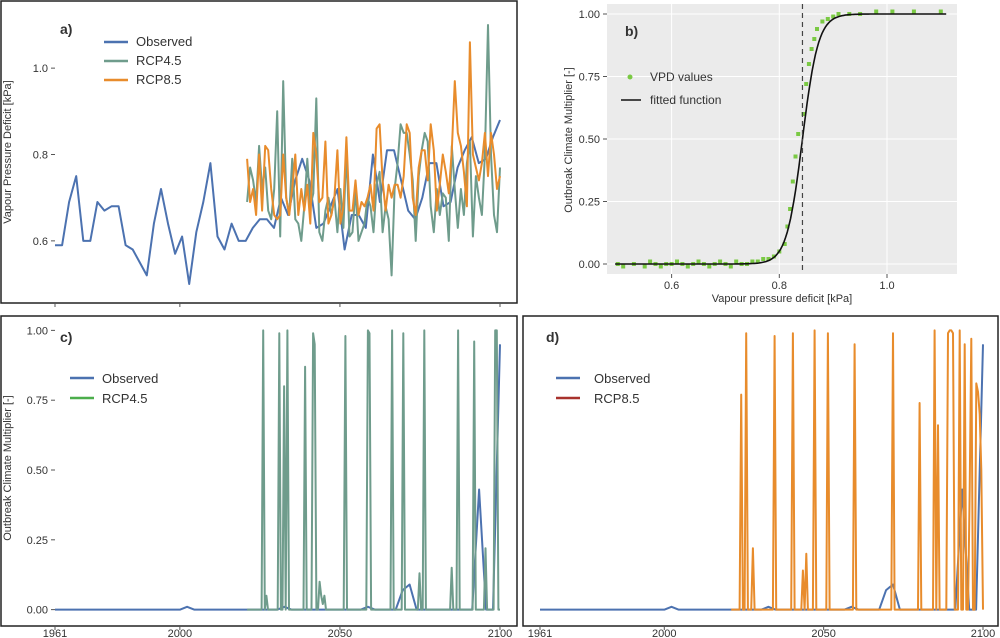  I want to click on legend-a-observed-label: Observed, so click(164, 41).